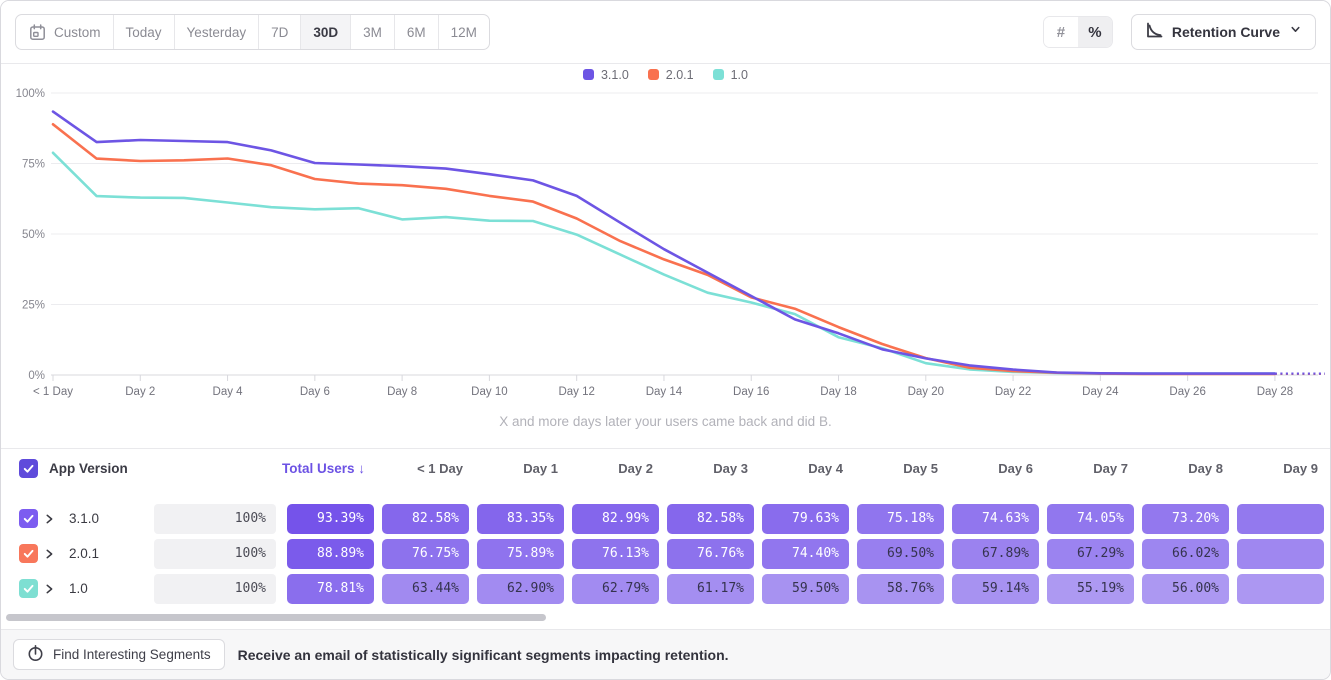 This screenshot has height=680, width=1331. I want to click on y-axis-label: 100%, so click(30, 94).